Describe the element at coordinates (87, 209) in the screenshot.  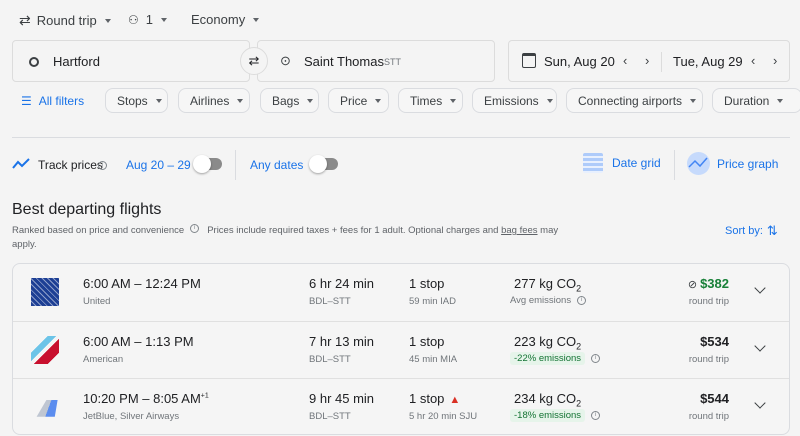
I see `results-title: Best departing flights` at that location.